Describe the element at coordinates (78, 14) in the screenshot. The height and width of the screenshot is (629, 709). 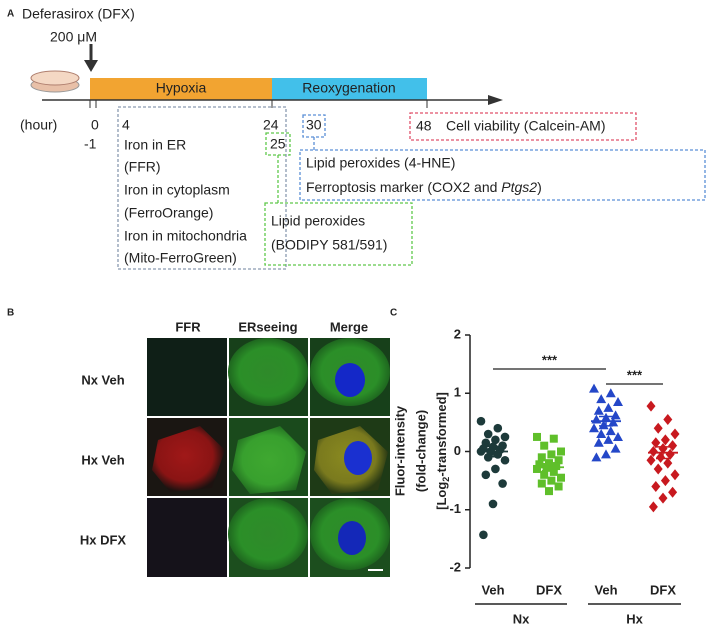
I see `drug-name: Deferasirox (DFX)` at that location.